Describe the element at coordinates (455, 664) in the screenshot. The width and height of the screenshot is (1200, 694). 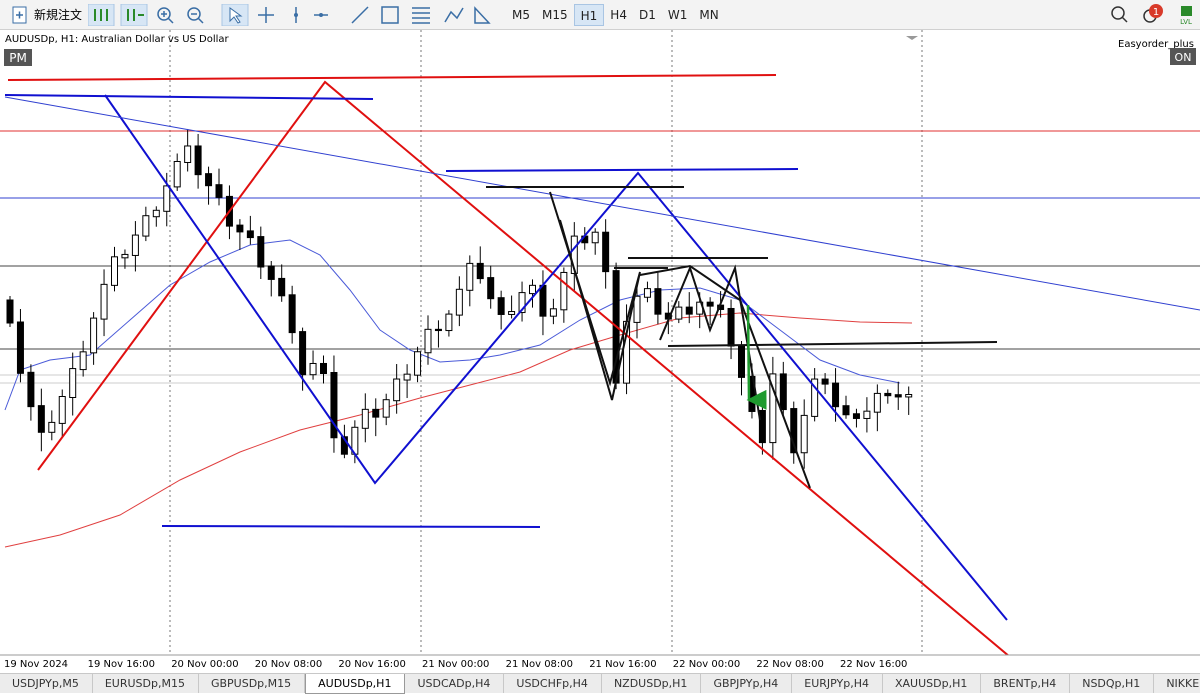
I see `x-tick-label: 21 Nov 00:00` at that location.